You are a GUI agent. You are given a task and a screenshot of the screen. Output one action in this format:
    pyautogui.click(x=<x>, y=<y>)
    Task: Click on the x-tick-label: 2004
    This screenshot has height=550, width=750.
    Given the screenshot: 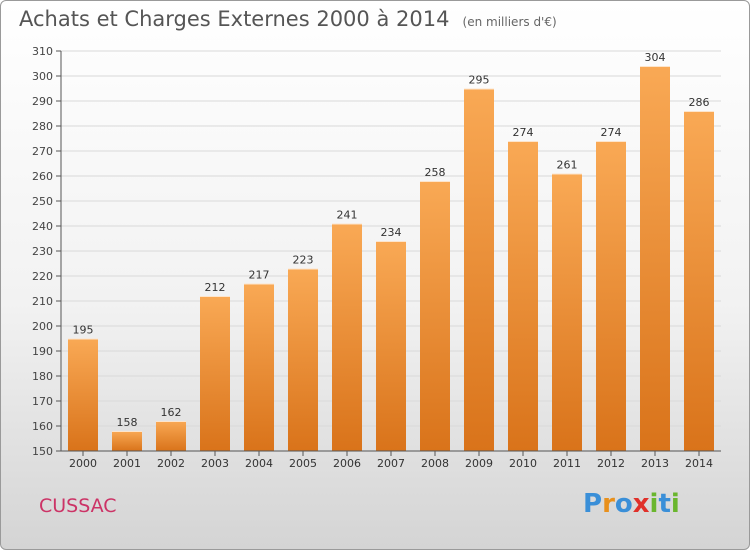 What is the action you would take?
    pyautogui.click(x=259, y=463)
    